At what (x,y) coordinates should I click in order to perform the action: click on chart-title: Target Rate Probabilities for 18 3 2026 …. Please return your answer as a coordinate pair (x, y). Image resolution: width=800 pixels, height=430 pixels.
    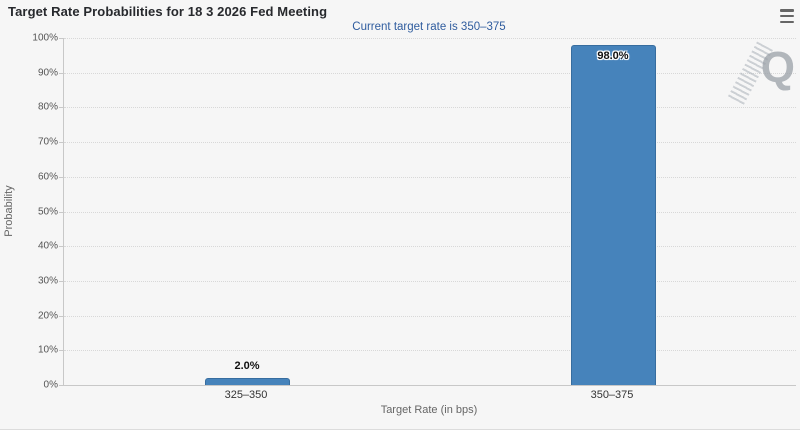
    Looking at the image, I should click on (168, 11).